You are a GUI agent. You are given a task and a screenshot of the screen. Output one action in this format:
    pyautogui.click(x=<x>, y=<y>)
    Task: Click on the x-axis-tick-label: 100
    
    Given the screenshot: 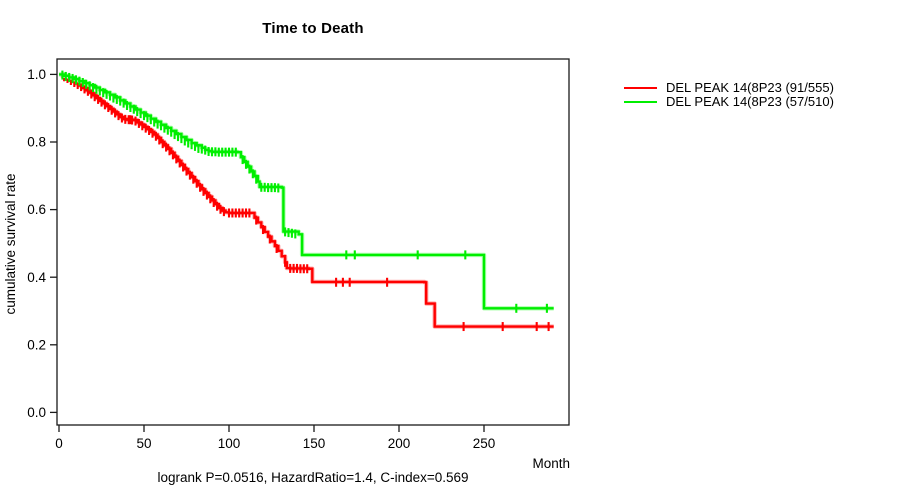 What is the action you would take?
    pyautogui.click(x=229, y=443)
    